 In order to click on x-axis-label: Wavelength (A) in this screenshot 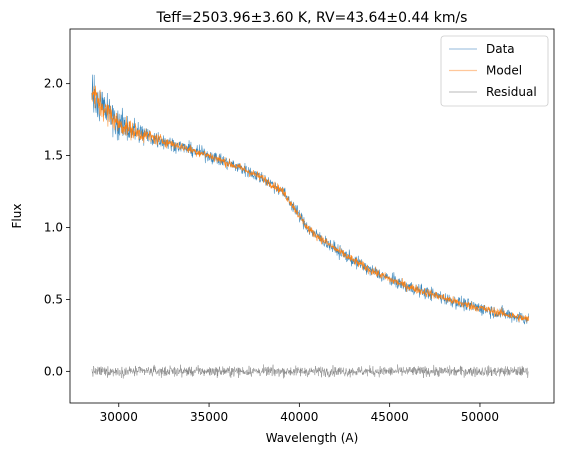, I will do `click(312, 438)`.